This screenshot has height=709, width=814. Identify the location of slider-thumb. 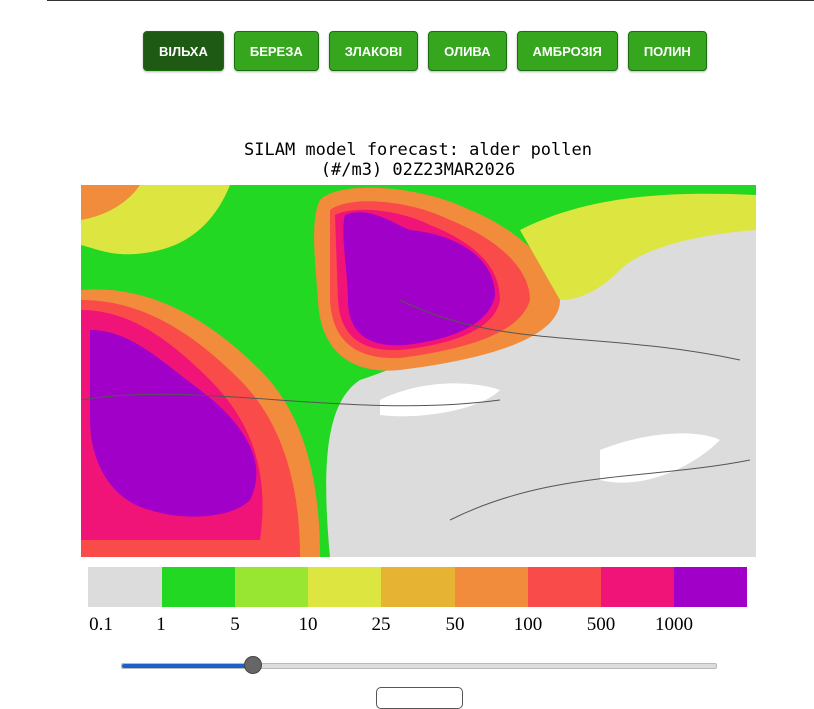
(253, 665).